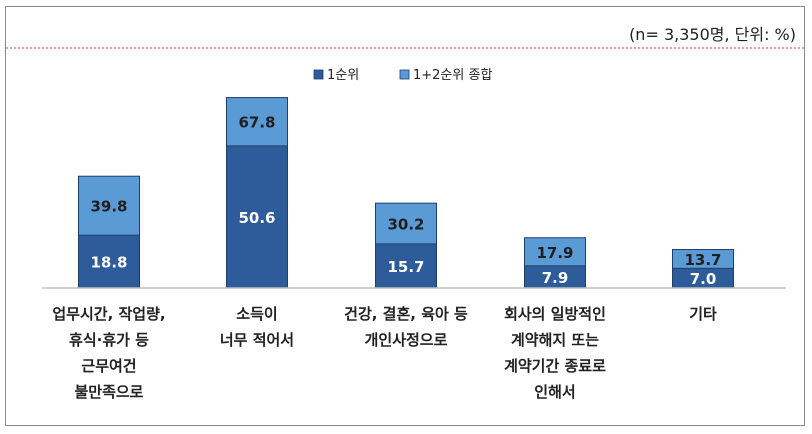  Describe the element at coordinates (555, 353) in the screenshot. I see `category-label-3: 회사의 일방적인 계약해지 또는 계약기간 종료로 인해서` at that location.